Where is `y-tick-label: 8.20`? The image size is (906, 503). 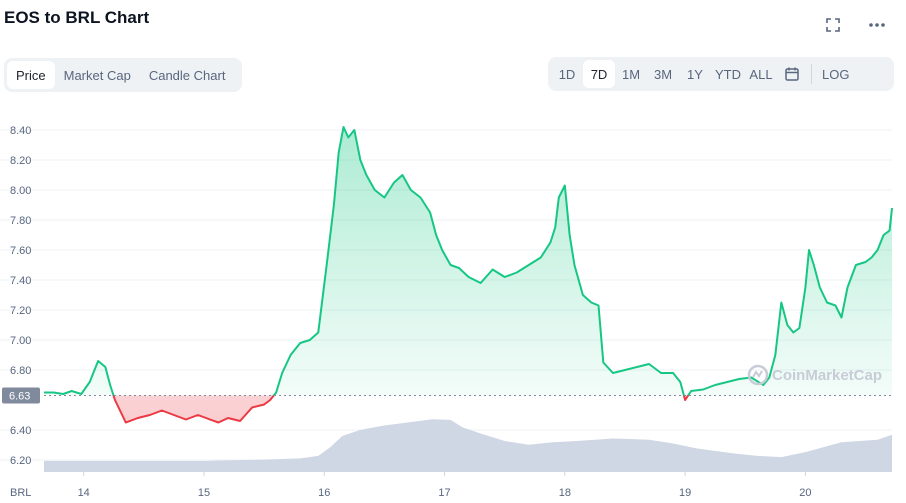
y-tick-label: 8.20 is located at coordinates (20, 161).